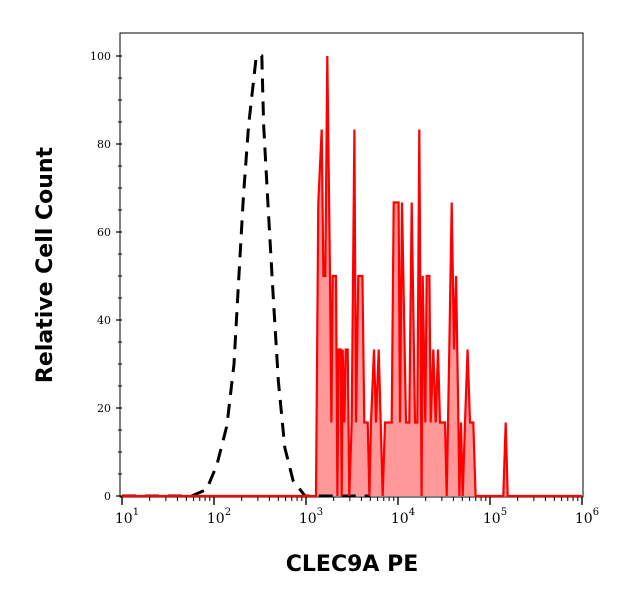 The height and width of the screenshot is (600, 621). Describe the element at coordinates (504, 512) in the screenshot. I see `x-tick-exponent: 5` at that location.